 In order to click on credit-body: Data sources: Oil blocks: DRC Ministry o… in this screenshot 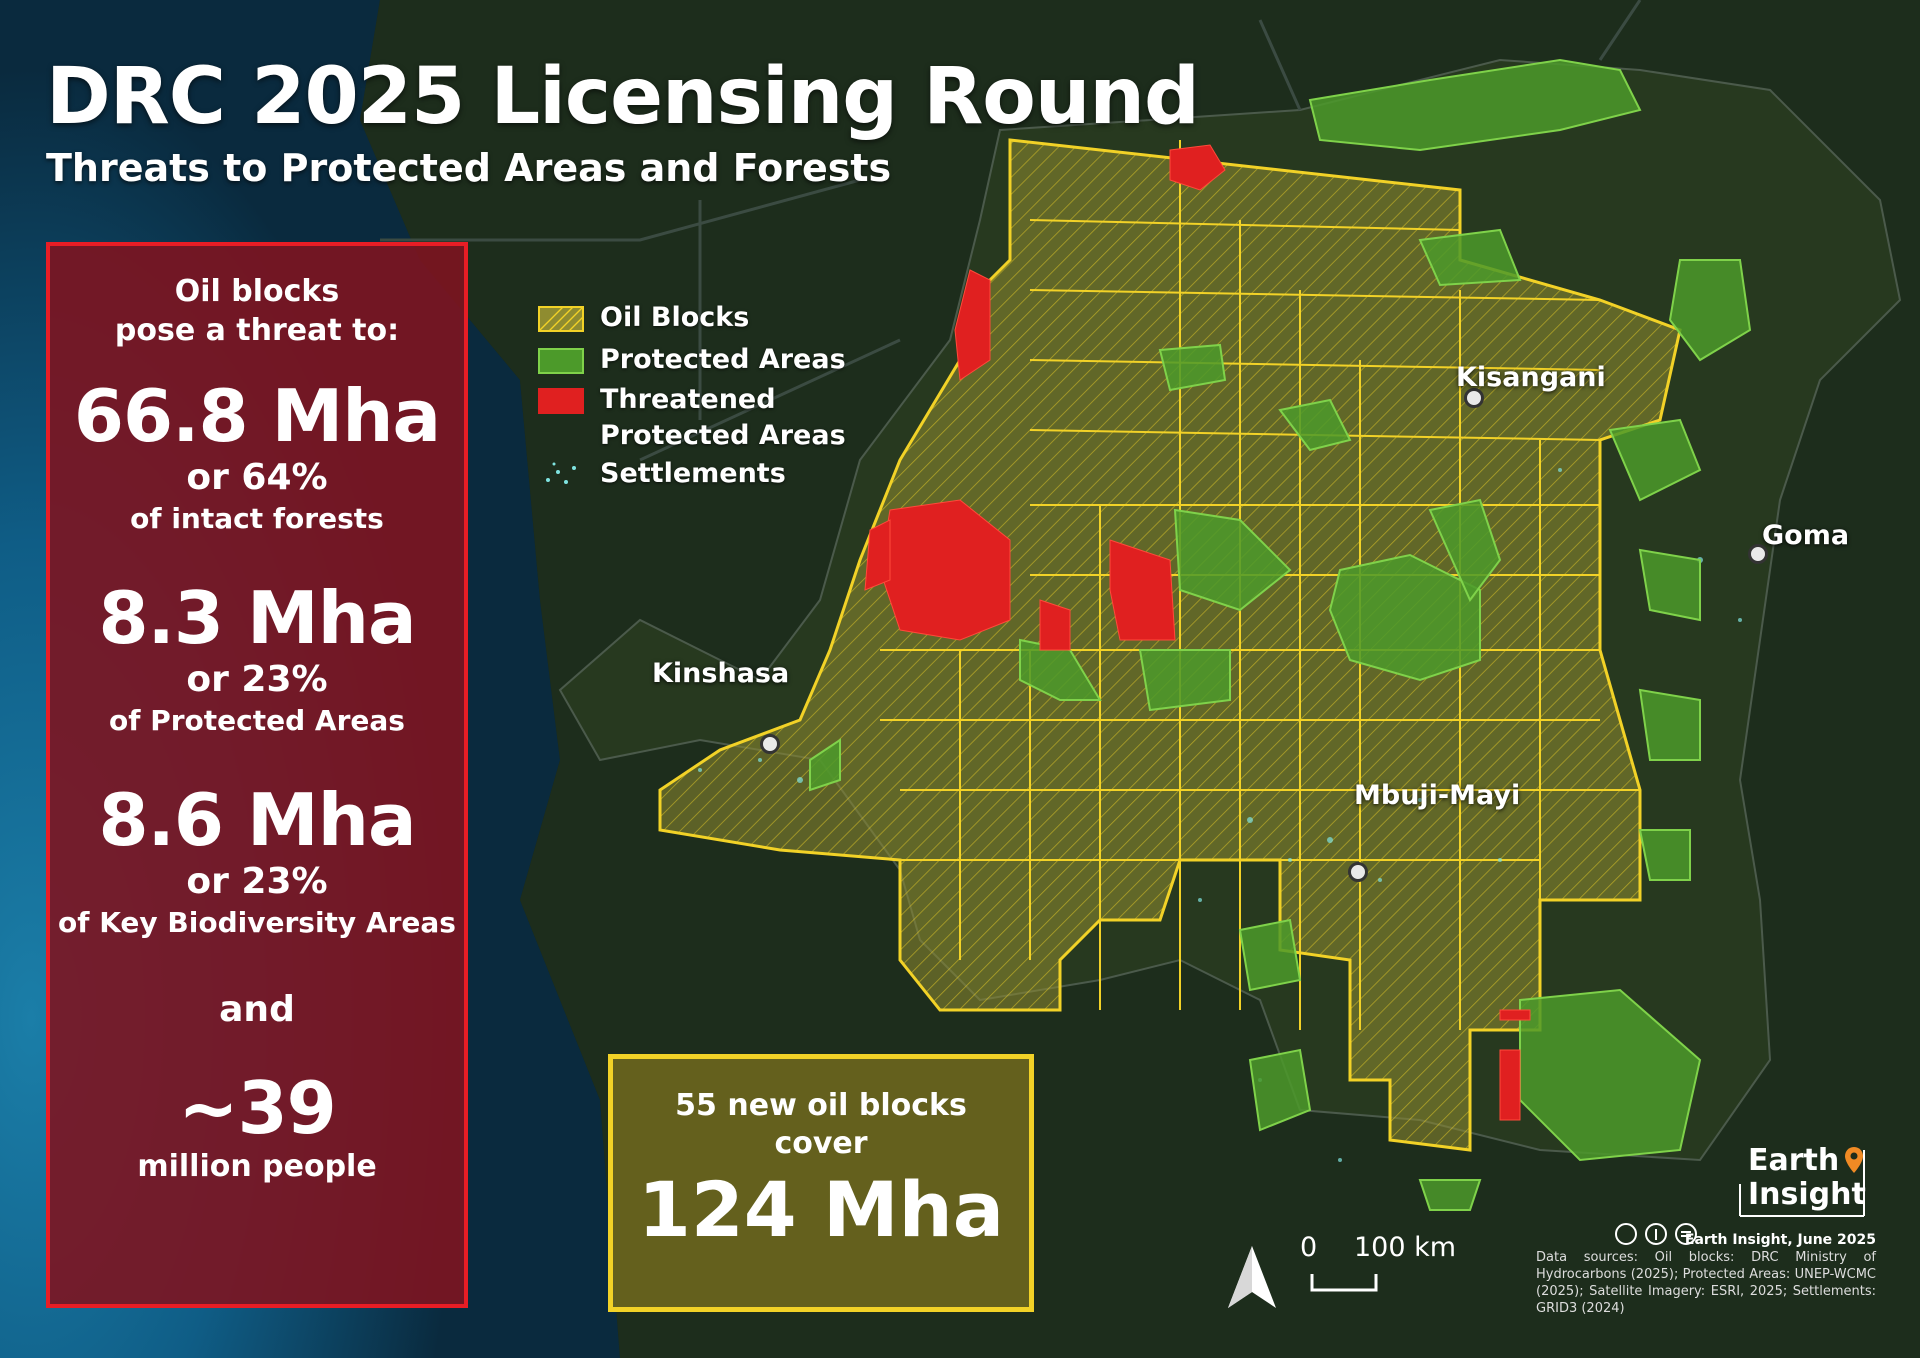, I will do `click(1706, 1283)`.